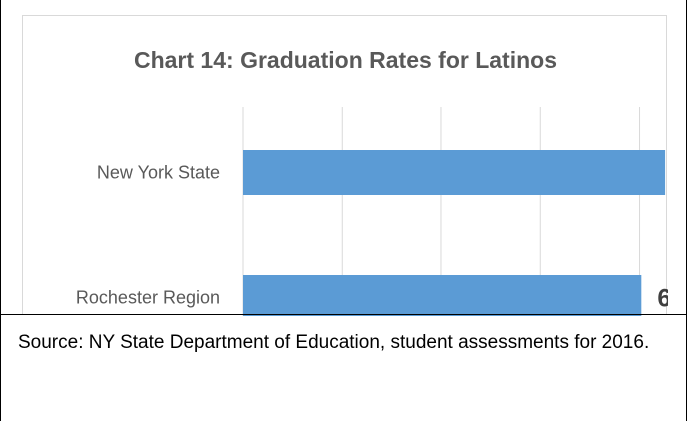 The height and width of the screenshot is (421, 687). I want to click on category-label: Rochester Region, so click(148, 298).